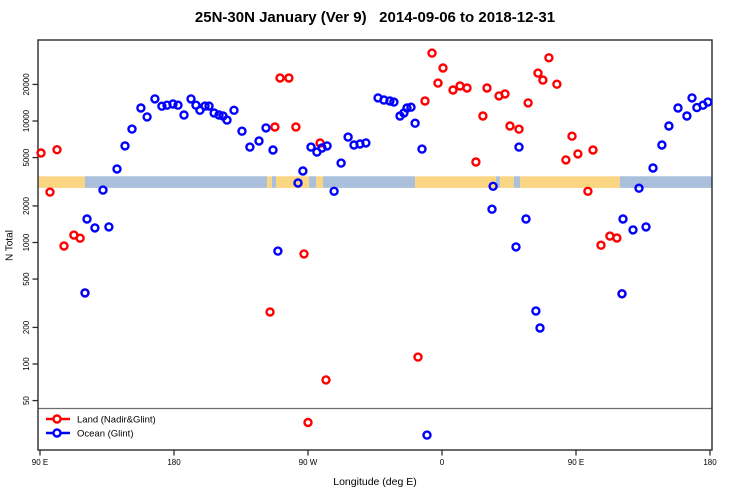 The width and height of the screenshot is (750, 500). Describe the element at coordinates (26, 279) in the screenshot. I see `y-tick-label: 500` at that location.